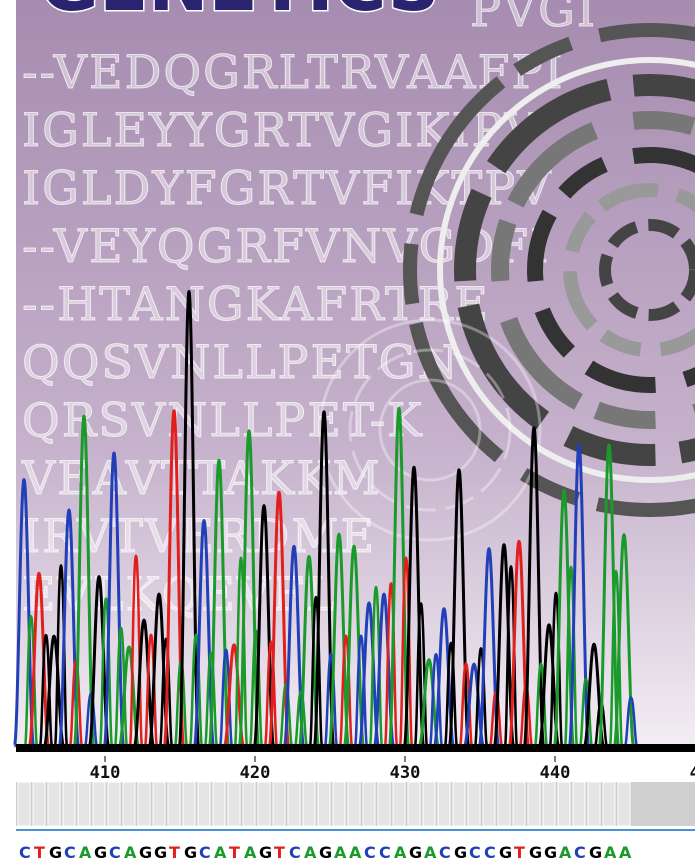  Describe the element at coordinates (405, 773) in the screenshot. I see `position-label: 430` at that location.